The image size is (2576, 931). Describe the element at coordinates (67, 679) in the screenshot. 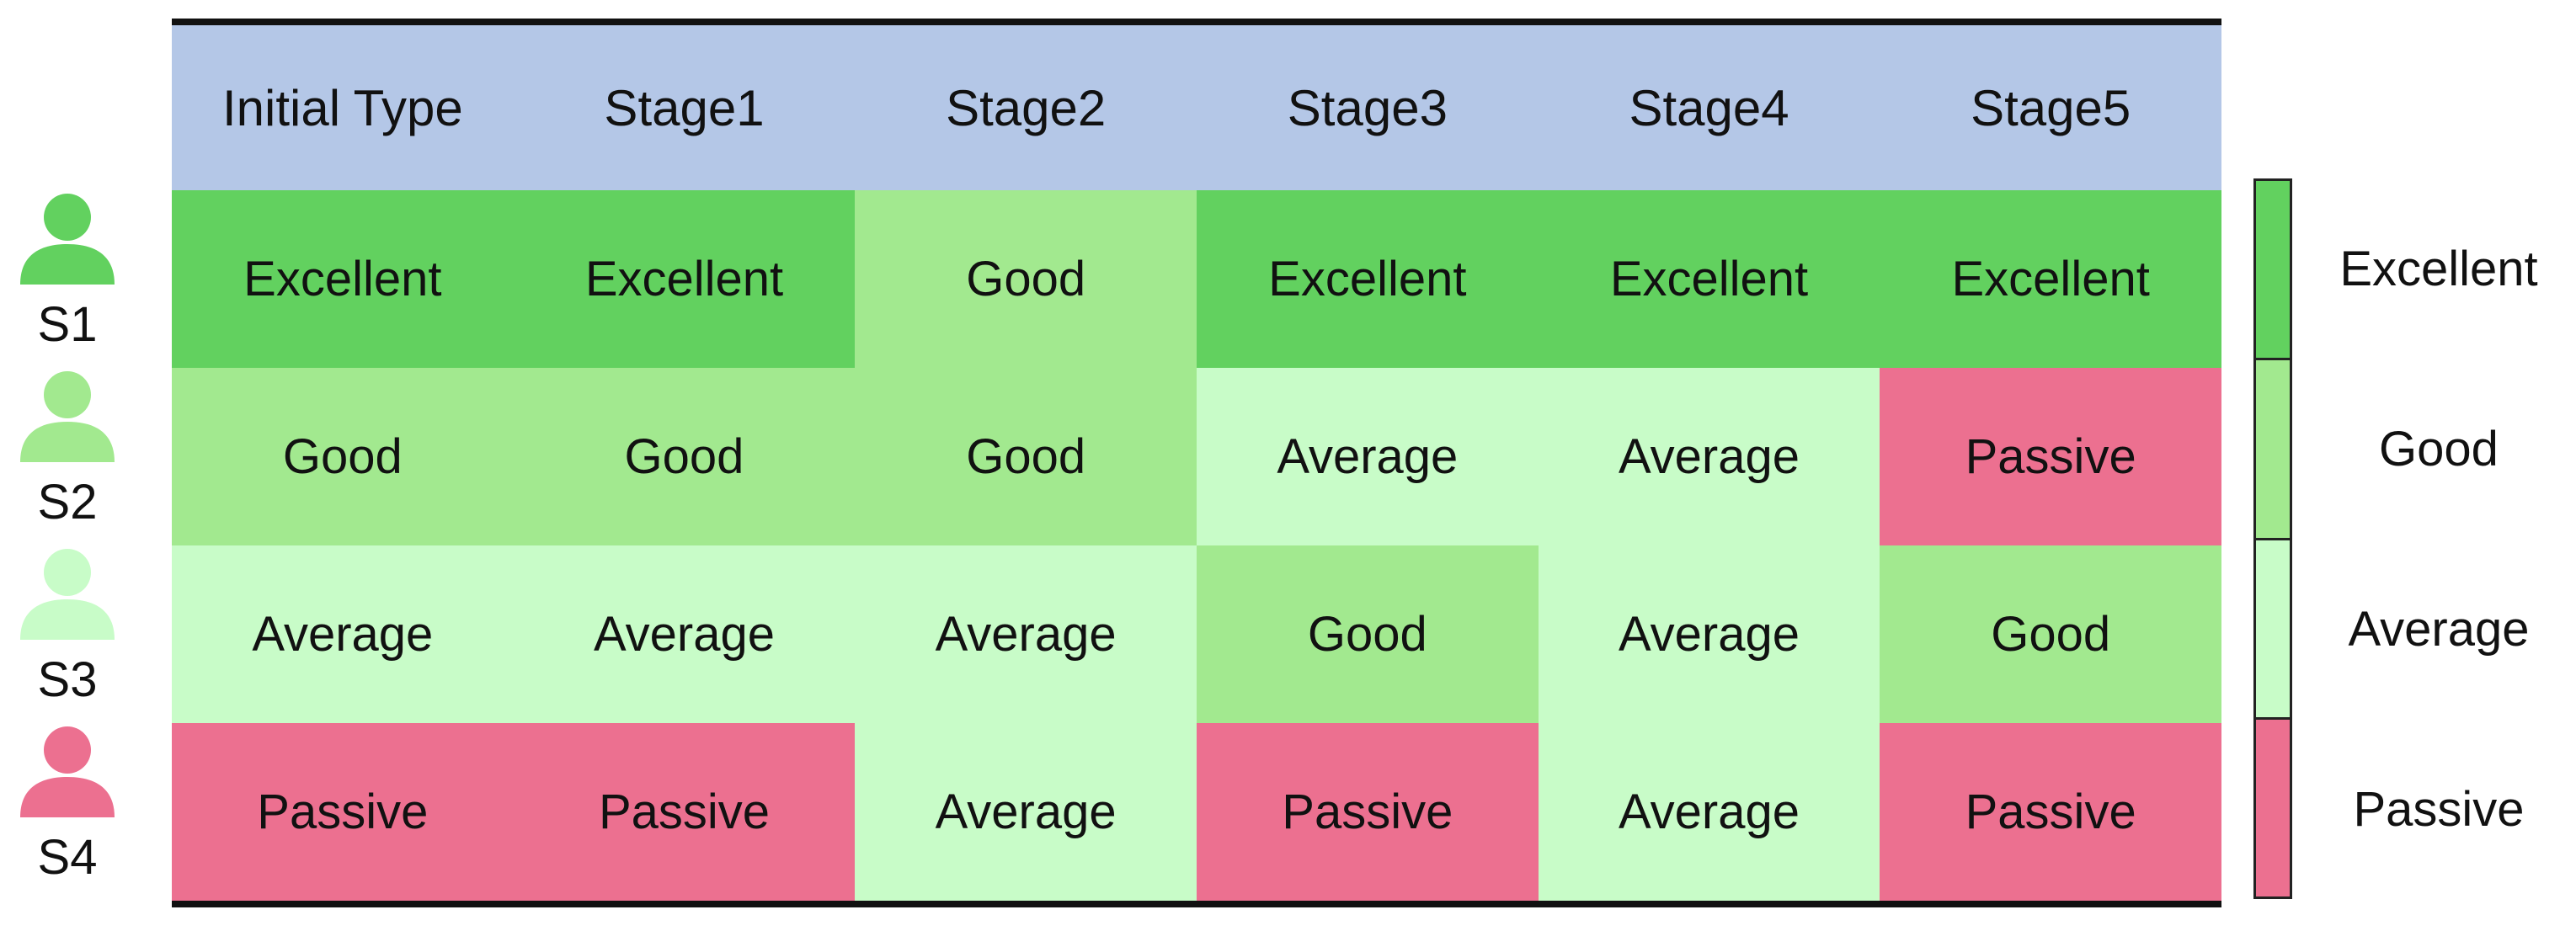

I see `student-label: S3` at that location.